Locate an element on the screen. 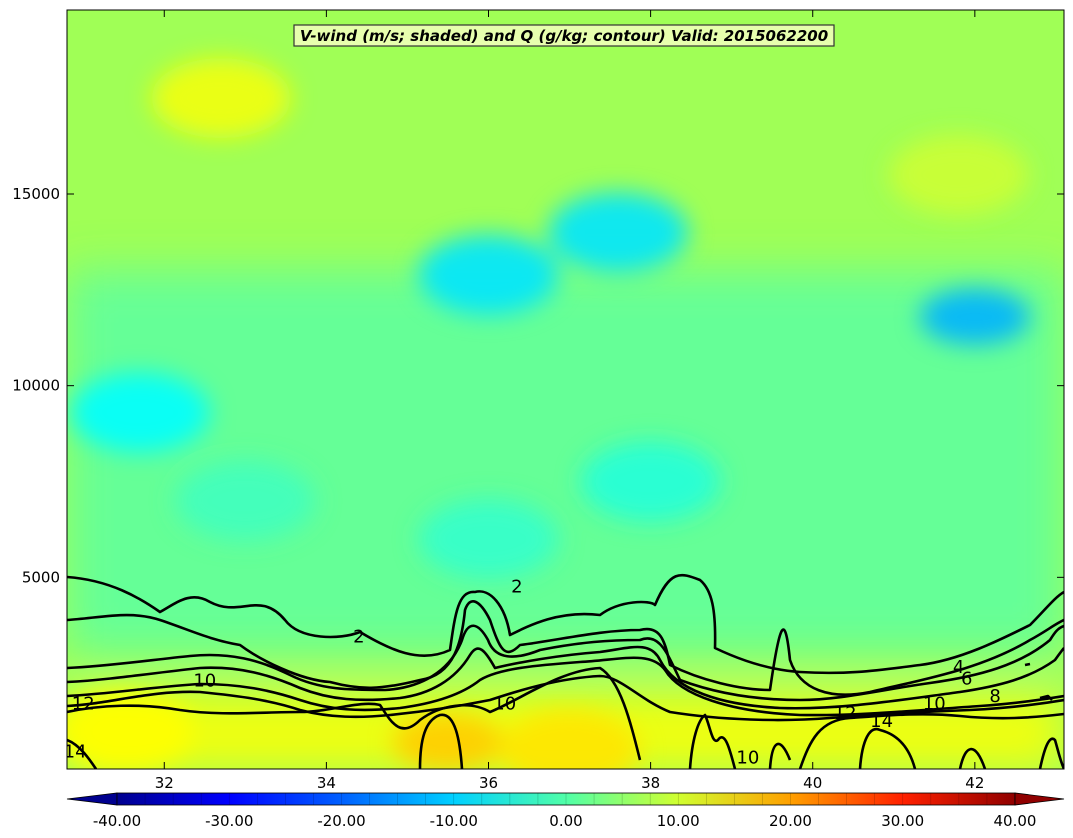 The height and width of the screenshot is (838, 1073). x-tick-label-5: 42 is located at coordinates (974, 783).